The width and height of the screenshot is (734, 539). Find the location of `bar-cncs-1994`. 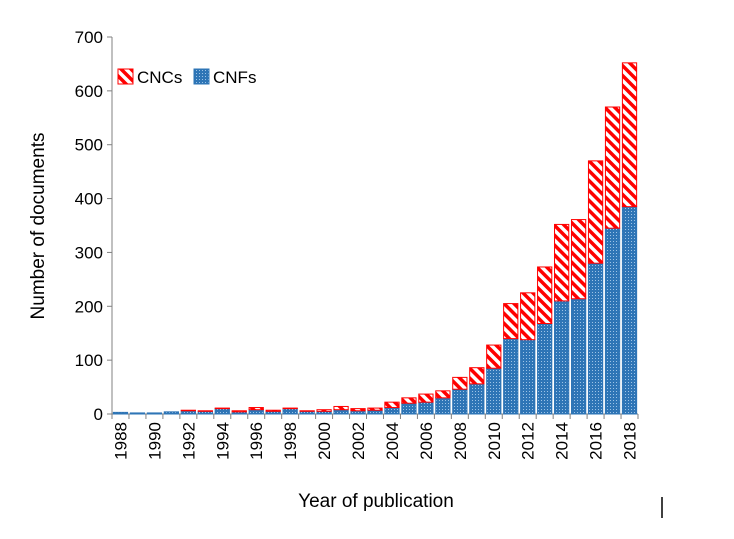

bar-cncs-1994 is located at coordinates (222, 408).